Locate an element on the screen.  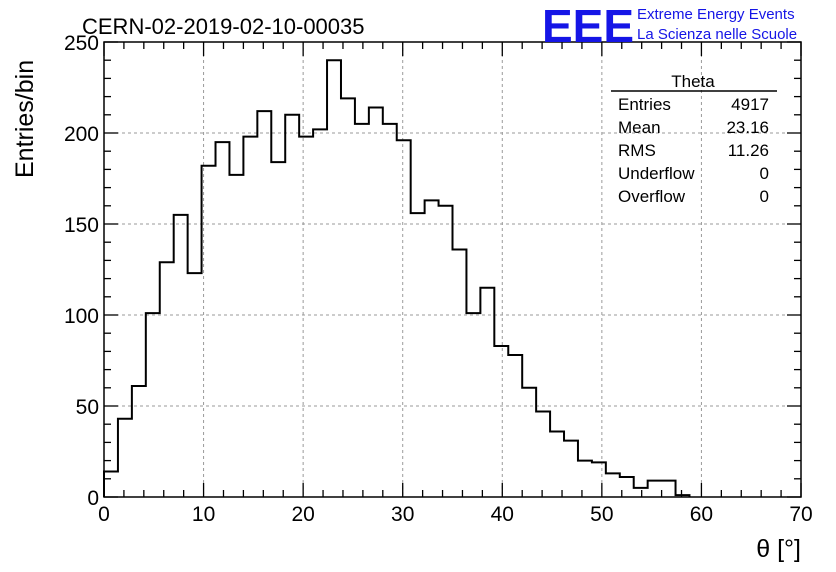
stats-row-value: 4917 is located at coordinates (750, 104).